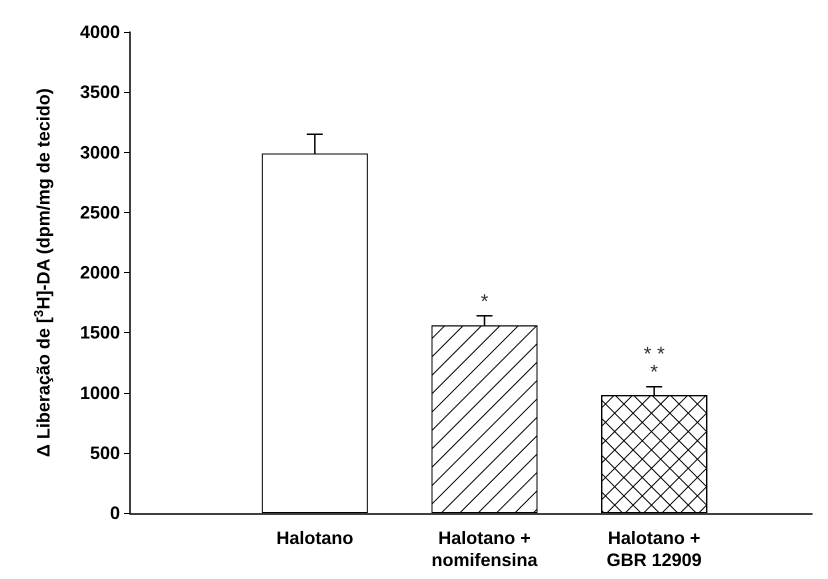 The image size is (828, 579). What do you see at coordinates (105, 452) in the screenshot?
I see `y-tick-label: 500` at bounding box center [105, 452].